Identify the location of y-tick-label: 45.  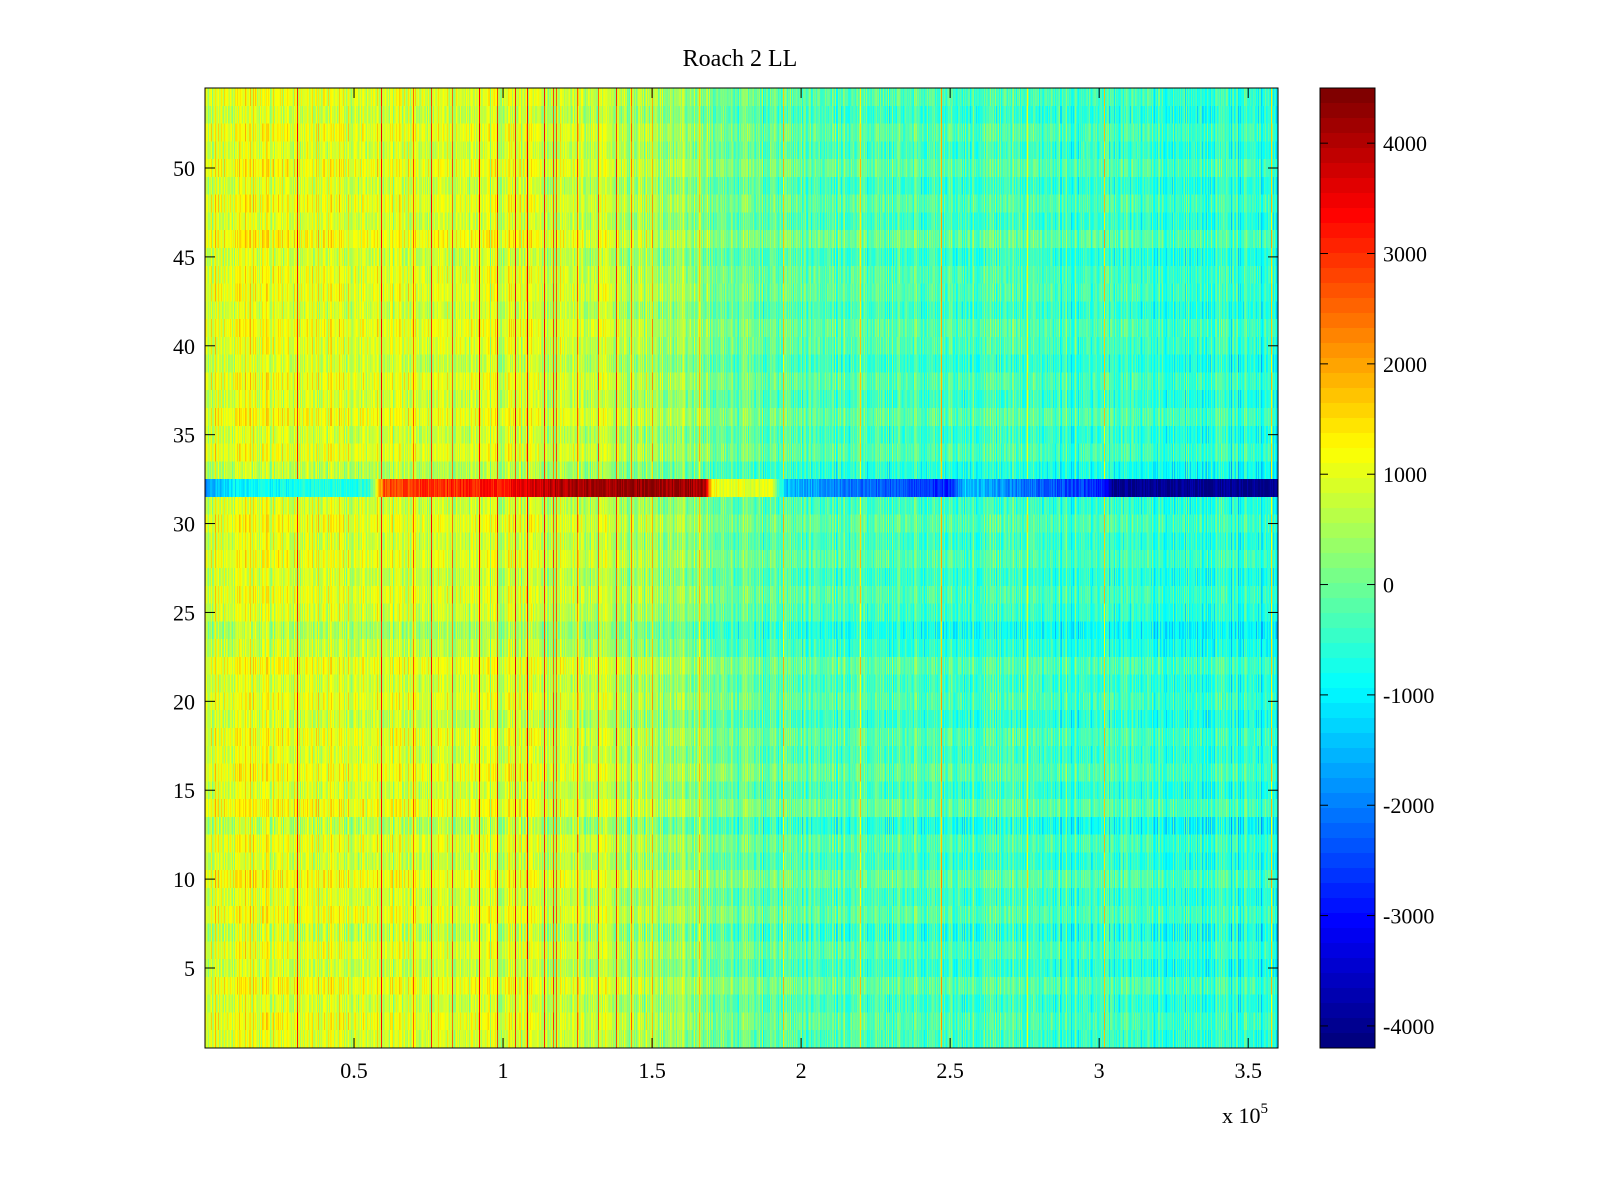
(184, 257).